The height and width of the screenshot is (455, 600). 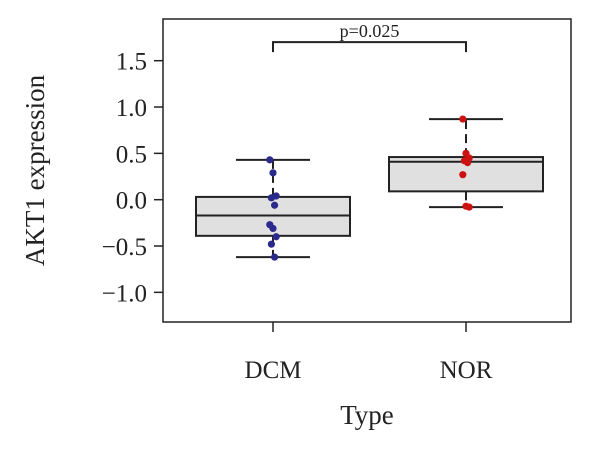 What do you see at coordinates (370, 31) in the screenshot?
I see `p-value-label: p=0.025` at bounding box center [370, 31].